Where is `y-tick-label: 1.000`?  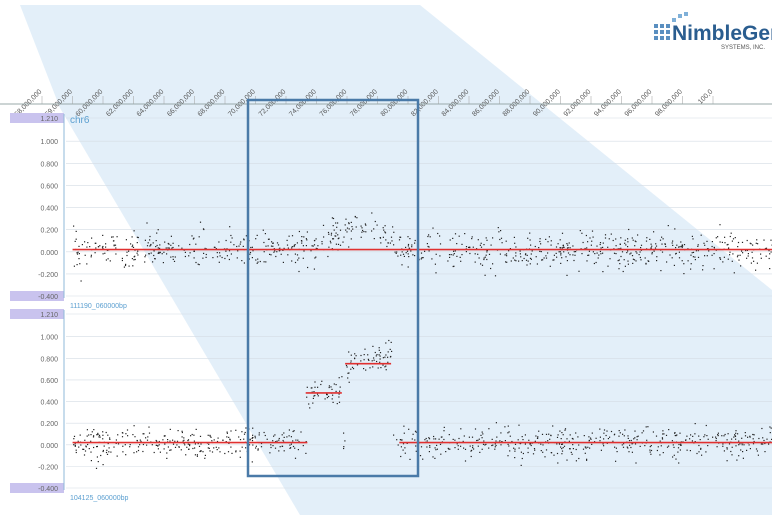
y-tick-label: 1.000 is located at coordinates (49, 142).